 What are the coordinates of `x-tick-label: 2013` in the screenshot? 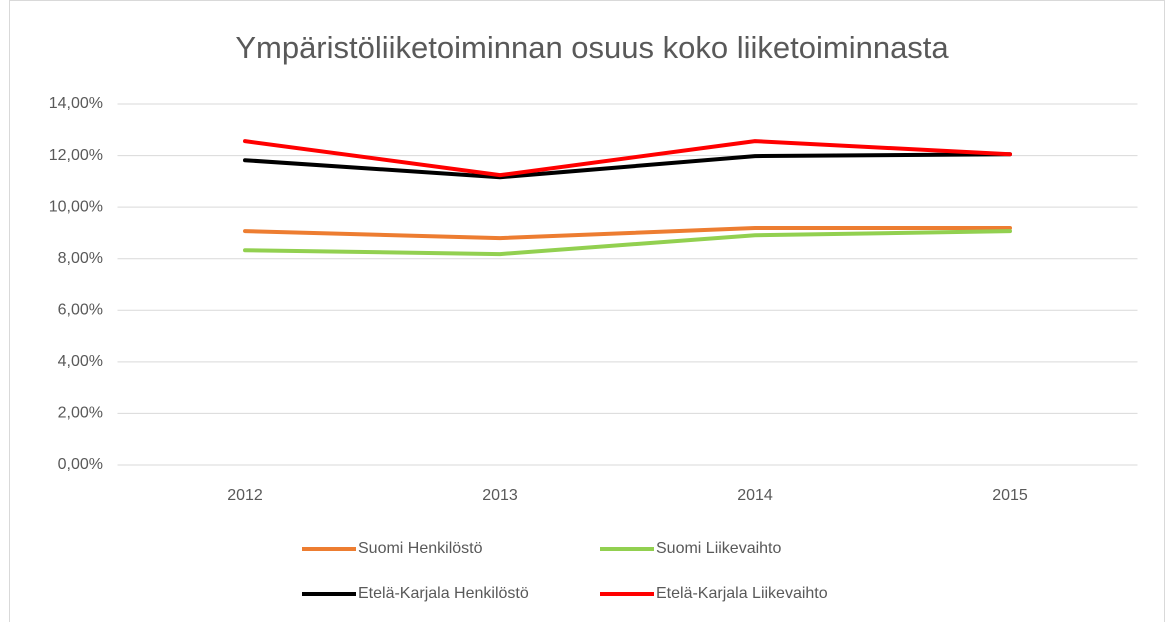 It's located at (500, 495).